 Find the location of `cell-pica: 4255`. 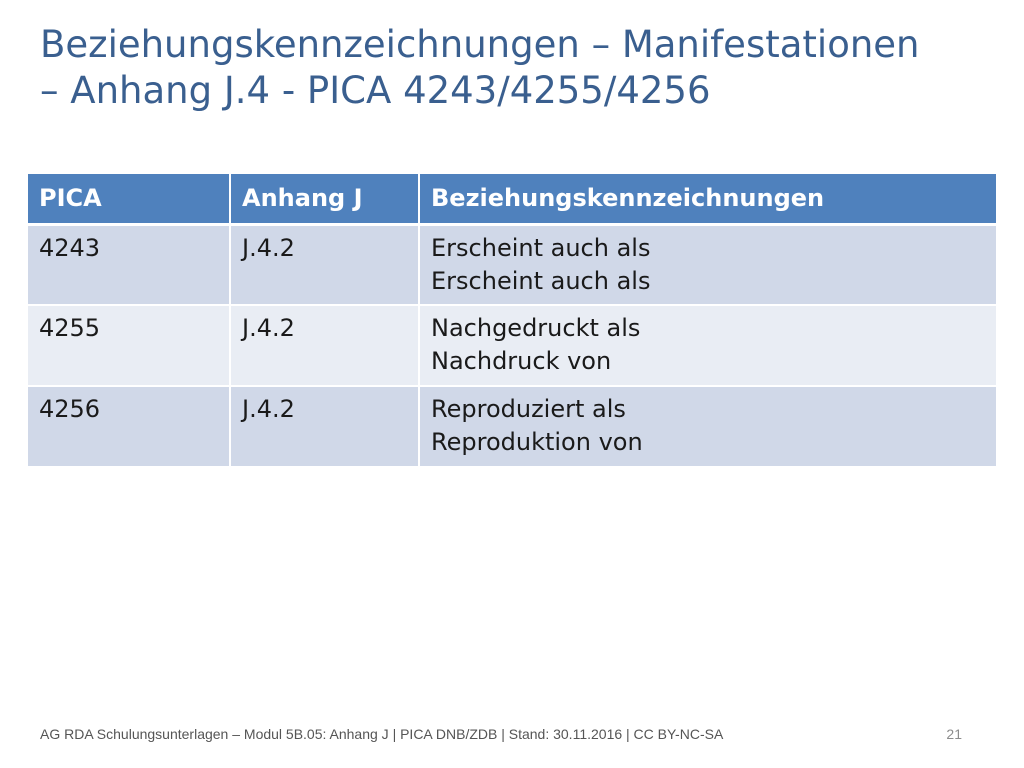

cell-pica: 4255 is located at coordinates (129, 346).